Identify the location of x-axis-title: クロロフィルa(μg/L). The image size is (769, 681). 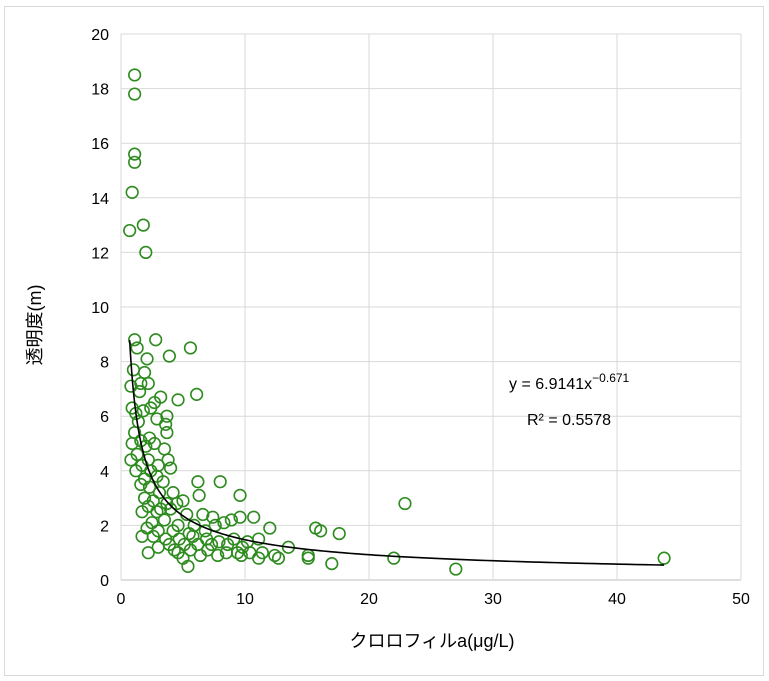
(431, 641).